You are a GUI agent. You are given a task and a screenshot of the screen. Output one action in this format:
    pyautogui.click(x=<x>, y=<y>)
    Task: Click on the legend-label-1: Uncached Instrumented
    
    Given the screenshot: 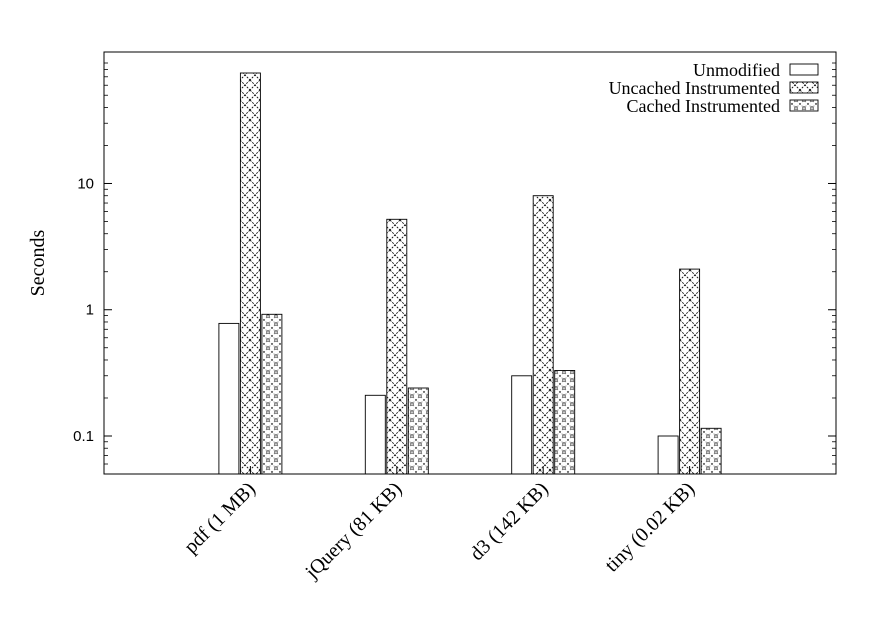 What is the action you would take?
    pyautogui.click(x=694, y=88)
    